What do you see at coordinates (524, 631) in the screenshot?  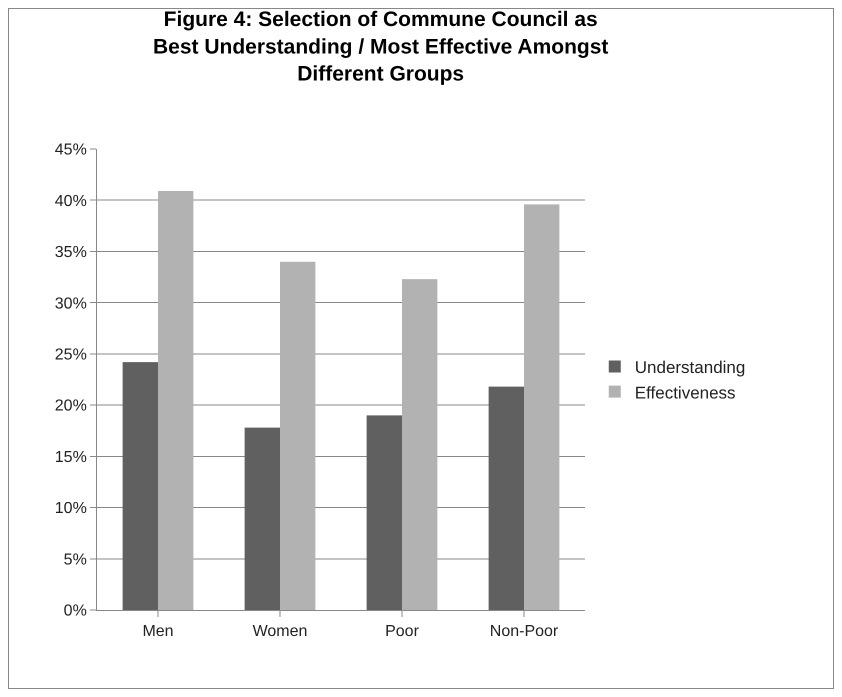 I see `x-tick-label: Non-Poor` at bounding box center [524, 631].